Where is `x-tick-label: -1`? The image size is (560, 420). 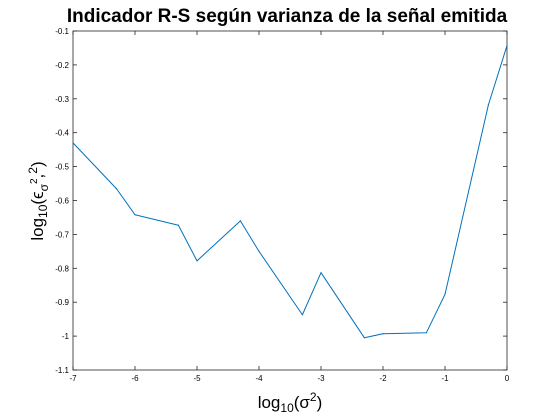
x-tick-label: -1 is located at coordinates (445, 378).